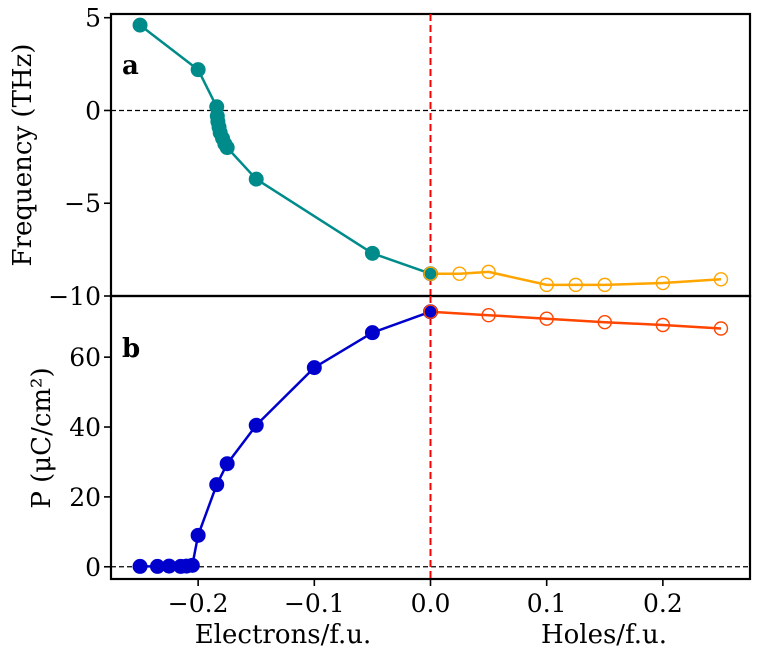 The width and height of the screenshot is (760, 659). What do you see at coordinates (130, 66) in the screenshot?
I see `panel-a-label: a` at bounding box center [130, 66].